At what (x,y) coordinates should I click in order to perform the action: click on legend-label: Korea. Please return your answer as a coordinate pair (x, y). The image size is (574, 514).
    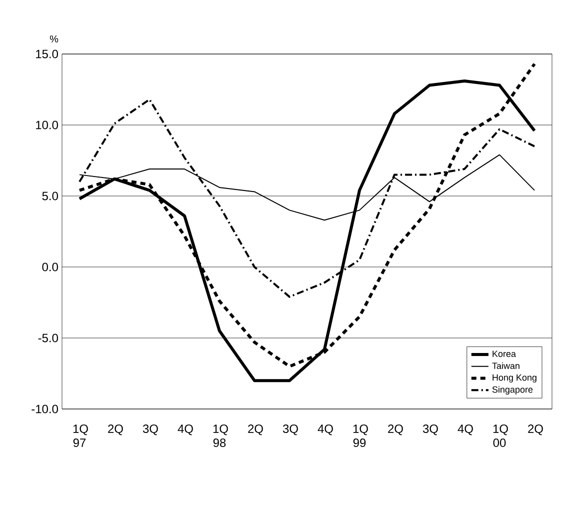
    Looking at the image, I should click on (504, 353).